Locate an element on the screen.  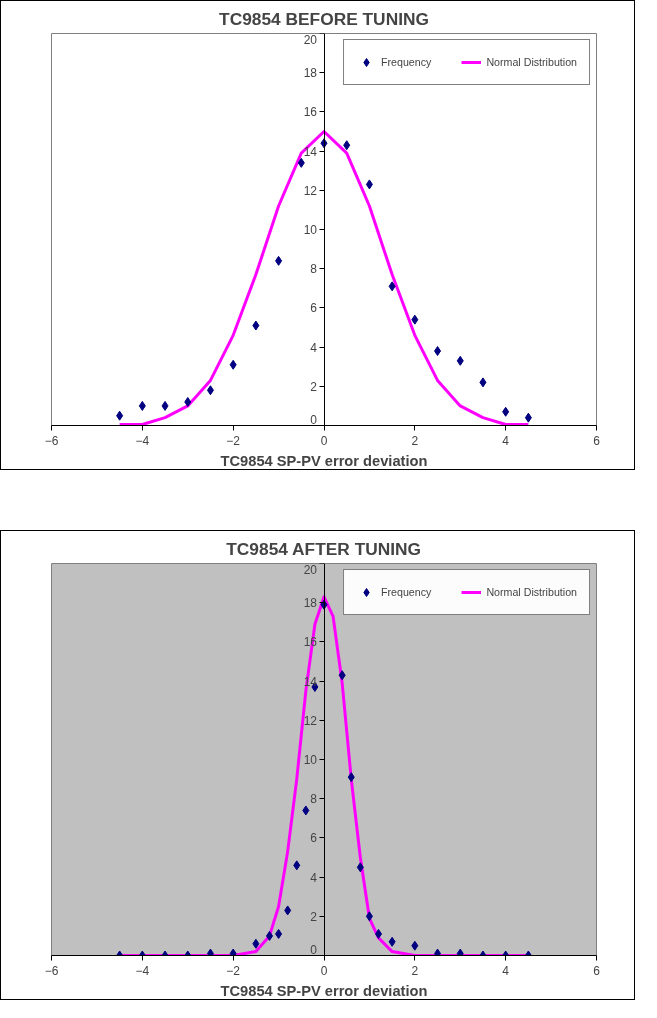
y-tick-label: 16 is located at coordinates (310, 112).